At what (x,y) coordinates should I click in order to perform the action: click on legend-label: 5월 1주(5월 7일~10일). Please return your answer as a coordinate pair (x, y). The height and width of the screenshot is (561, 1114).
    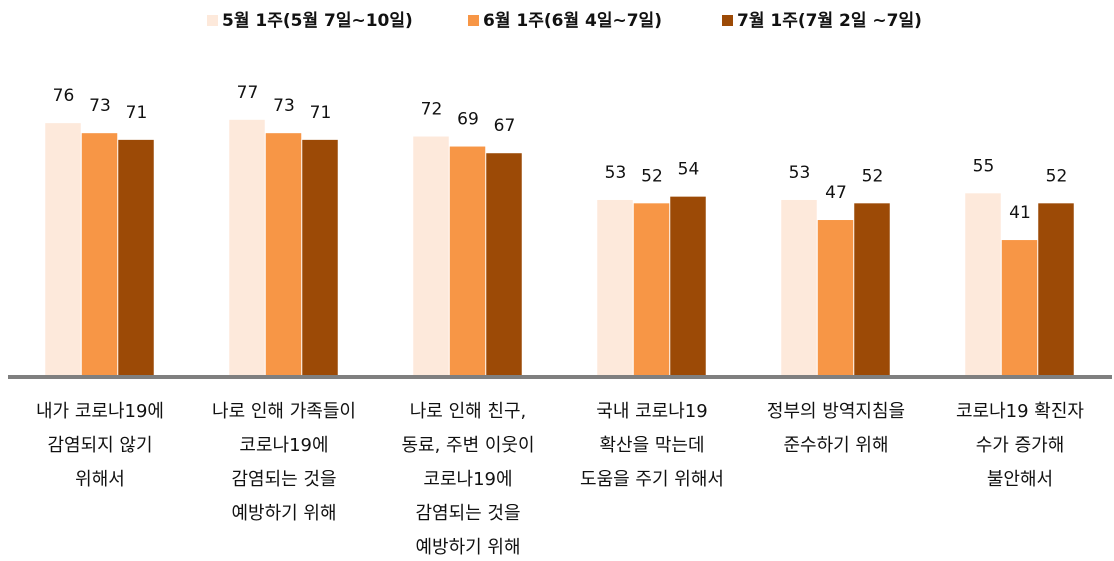
    Looking at the image, I should click on (317, 21).